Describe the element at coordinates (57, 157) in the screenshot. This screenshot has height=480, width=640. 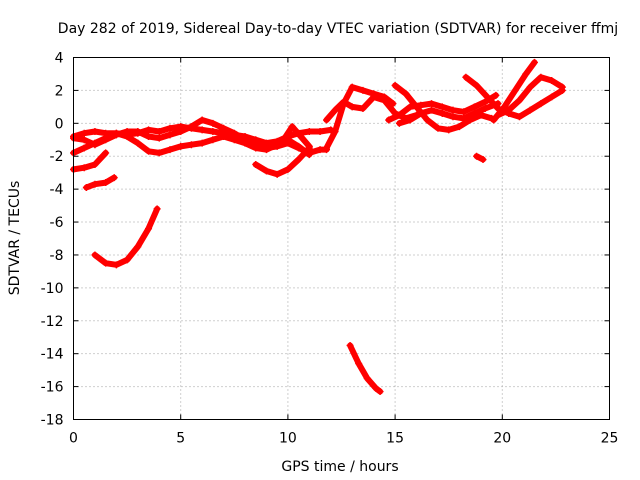
I see `y-tick-label: -2` at that location.